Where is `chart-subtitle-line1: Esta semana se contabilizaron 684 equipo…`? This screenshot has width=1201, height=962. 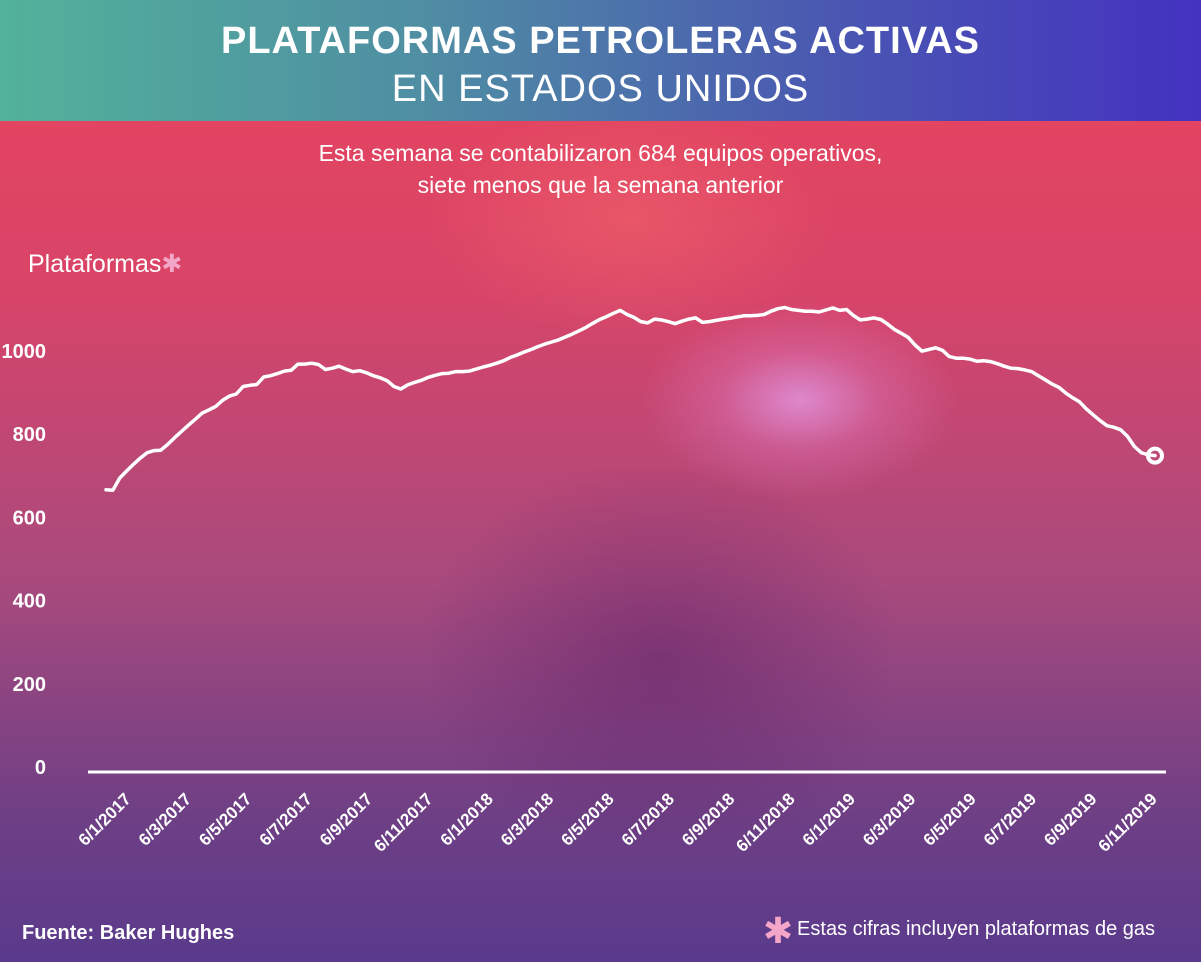
chart-subtitle-line1: Esta semana se contabilizaron 684 equipo… is located at coordinates (600, 153).